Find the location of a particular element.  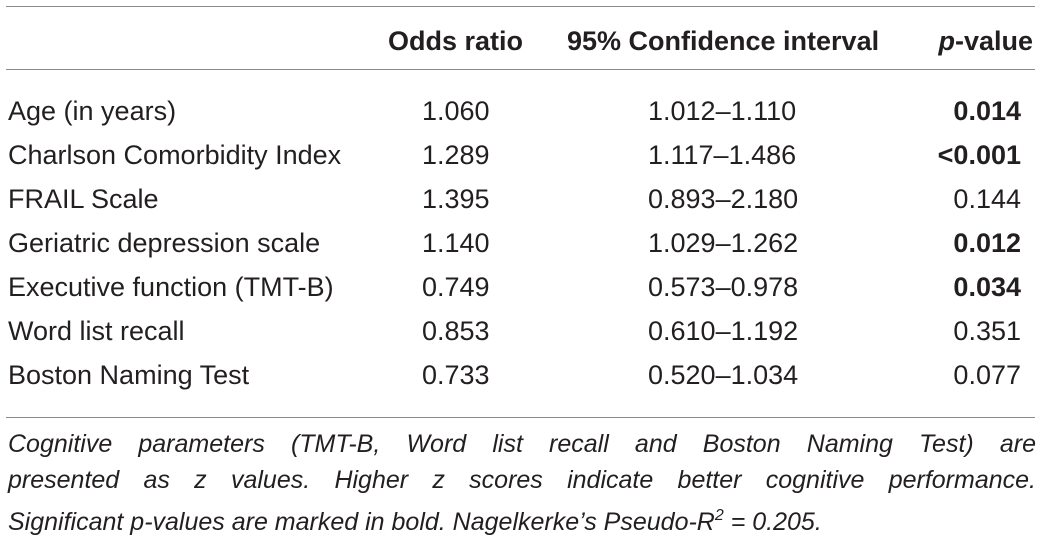

row-confidence-interval: 1.117–1.486 is located at coordinates (722, 155).